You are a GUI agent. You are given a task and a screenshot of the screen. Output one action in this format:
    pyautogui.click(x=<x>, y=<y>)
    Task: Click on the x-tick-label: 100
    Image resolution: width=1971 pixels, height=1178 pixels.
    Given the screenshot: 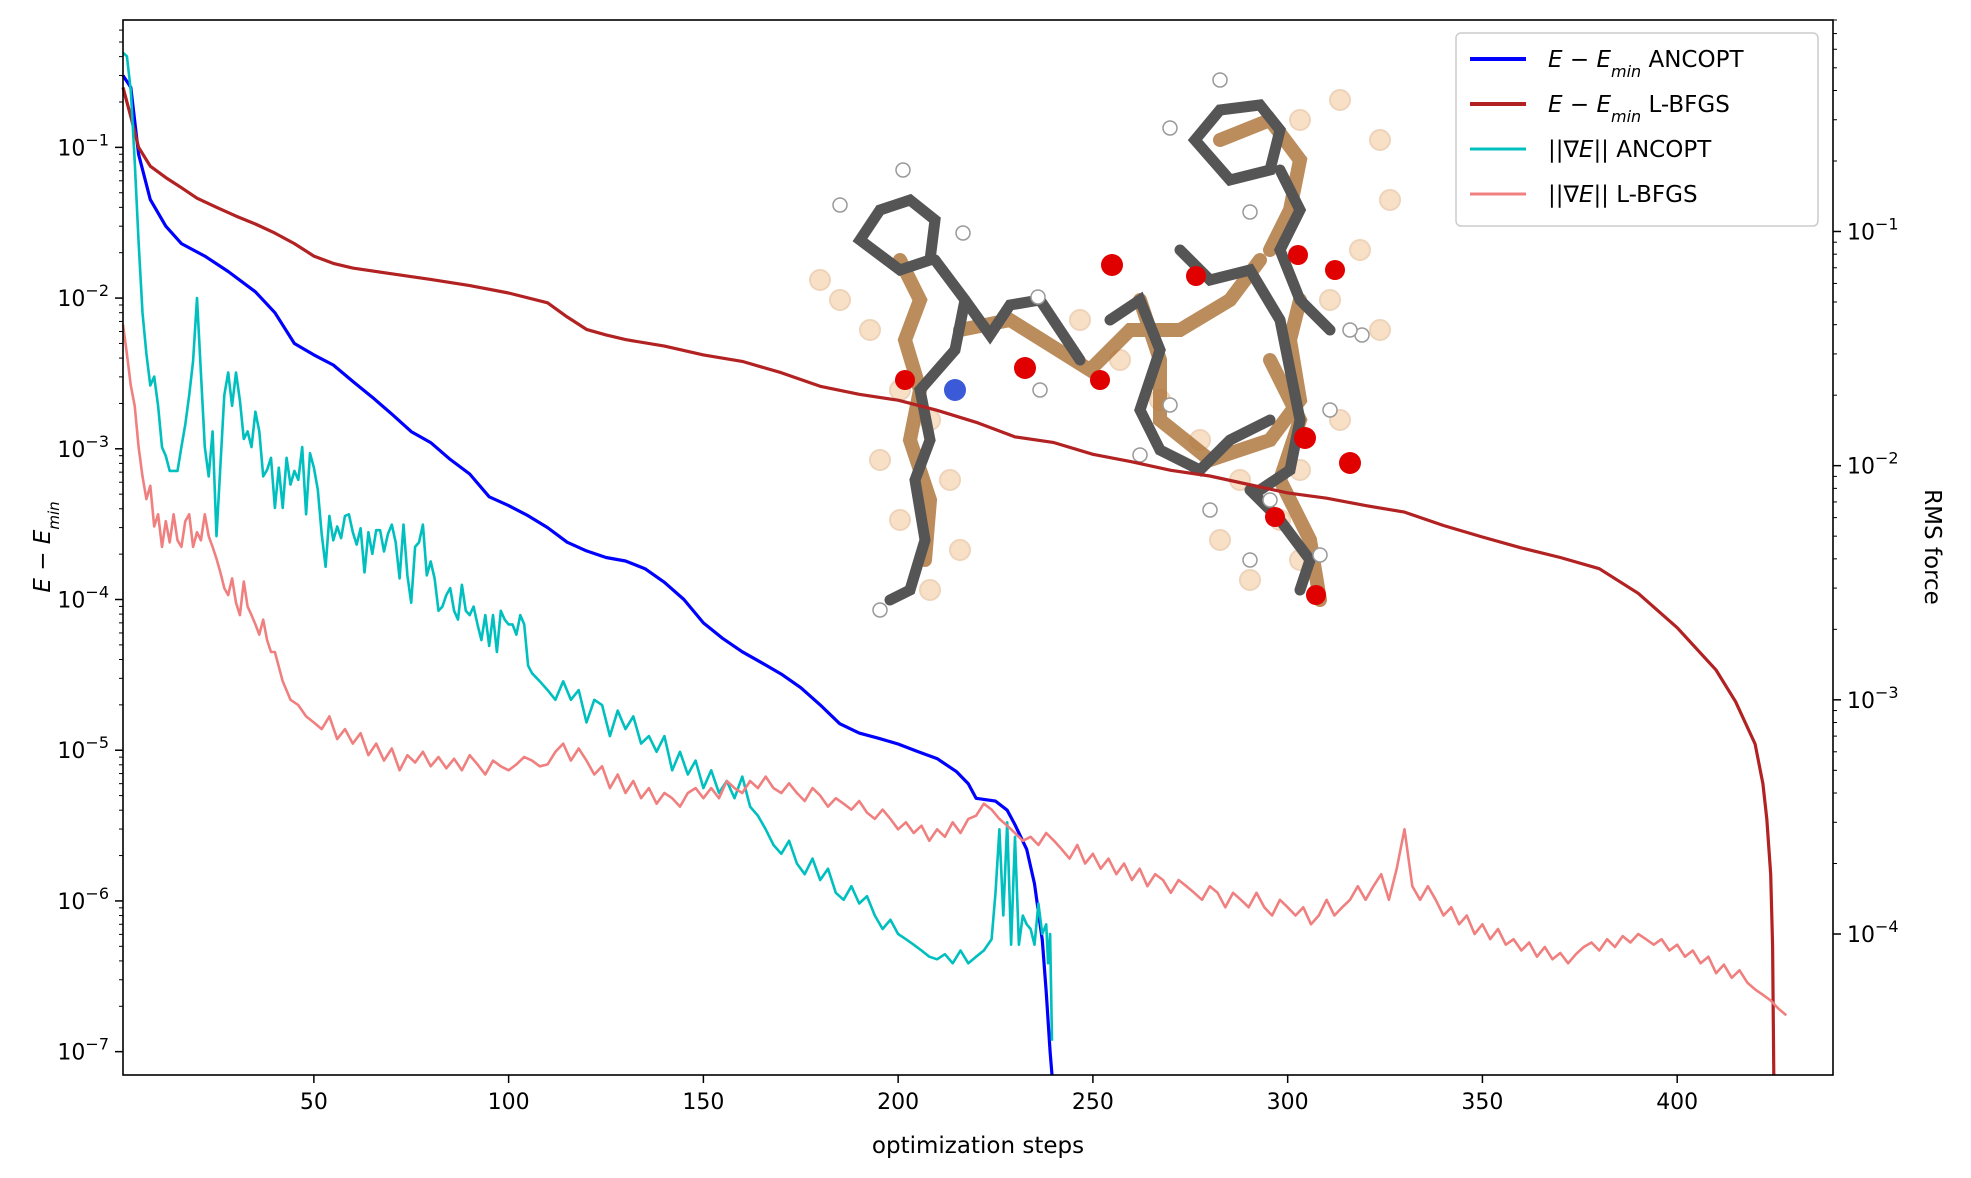 What is the action you would take?
    pyautogui.click(x=509, y=1102)
    